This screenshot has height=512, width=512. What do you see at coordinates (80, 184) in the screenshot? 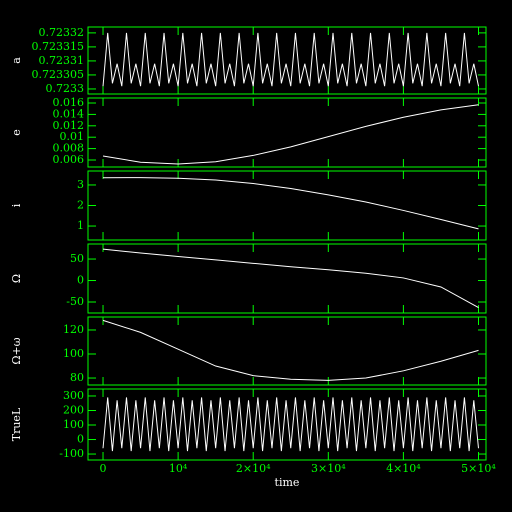
I see `y-tick-label: 3` at bounding box center [80, 184].